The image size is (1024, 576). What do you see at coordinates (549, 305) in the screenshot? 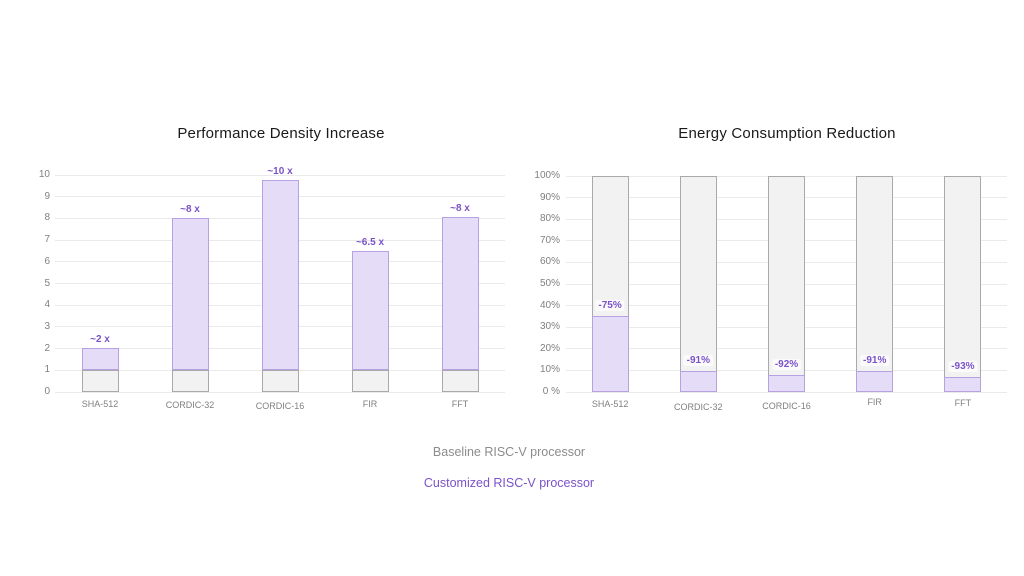
I see `y-axis-tick-label: 40%` at bounding box center [549, 305].